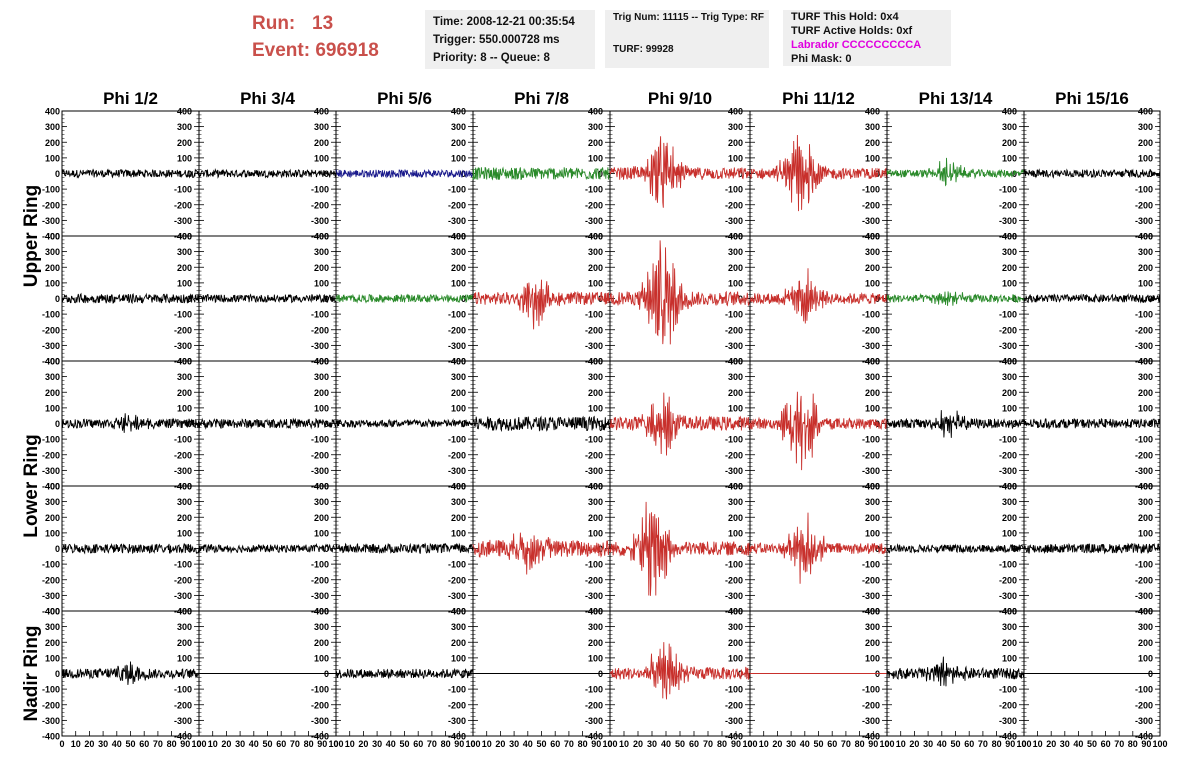 This screenshot has height=772, width=1196. I want to click on event-label: Event:, so click(281, 50).